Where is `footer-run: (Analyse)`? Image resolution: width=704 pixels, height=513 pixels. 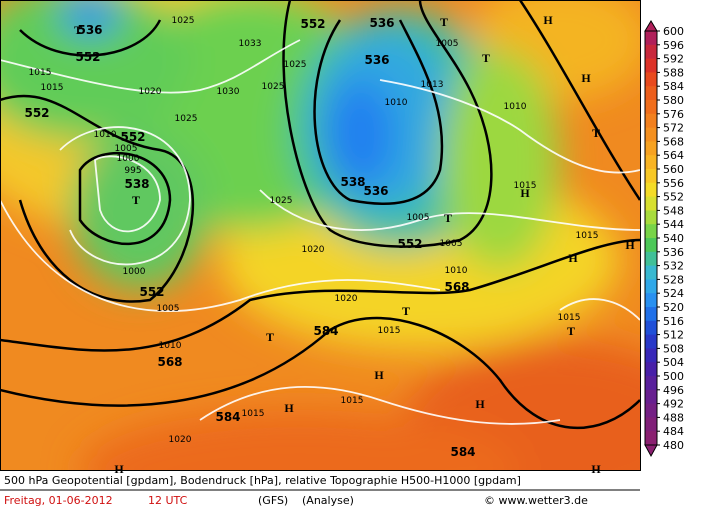 footer-run: (Analyse) is located at coordinates (328, 500).